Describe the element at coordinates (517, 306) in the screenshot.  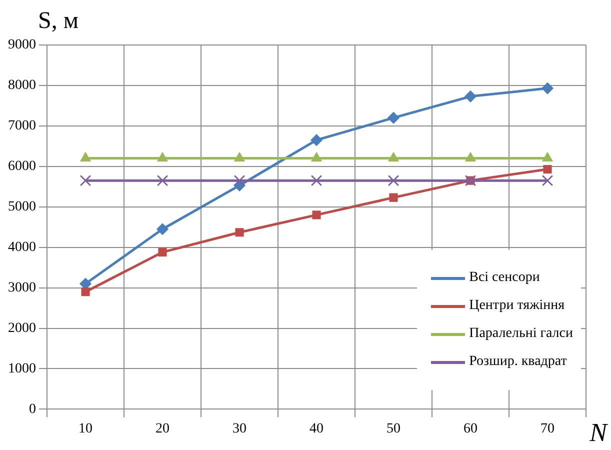
I see `legend-label: Центри тяжіння` at that location.